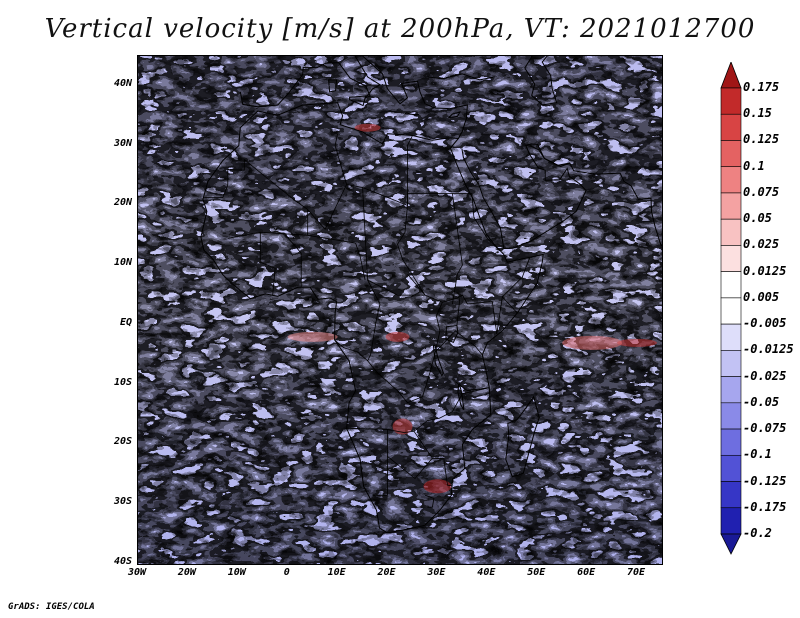 The width and height of the screenshot is (800, 618). I want to click on lat-tick-label: EQ, so click(125, 322).